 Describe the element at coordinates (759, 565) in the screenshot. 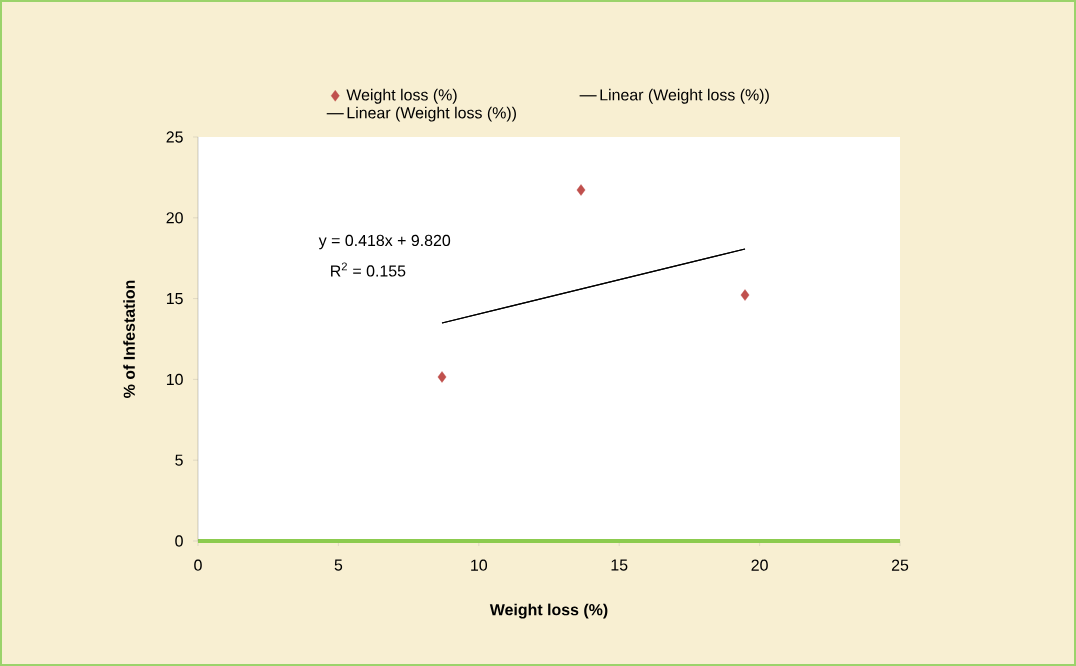

I see `x-tick-label: 20` at that location.